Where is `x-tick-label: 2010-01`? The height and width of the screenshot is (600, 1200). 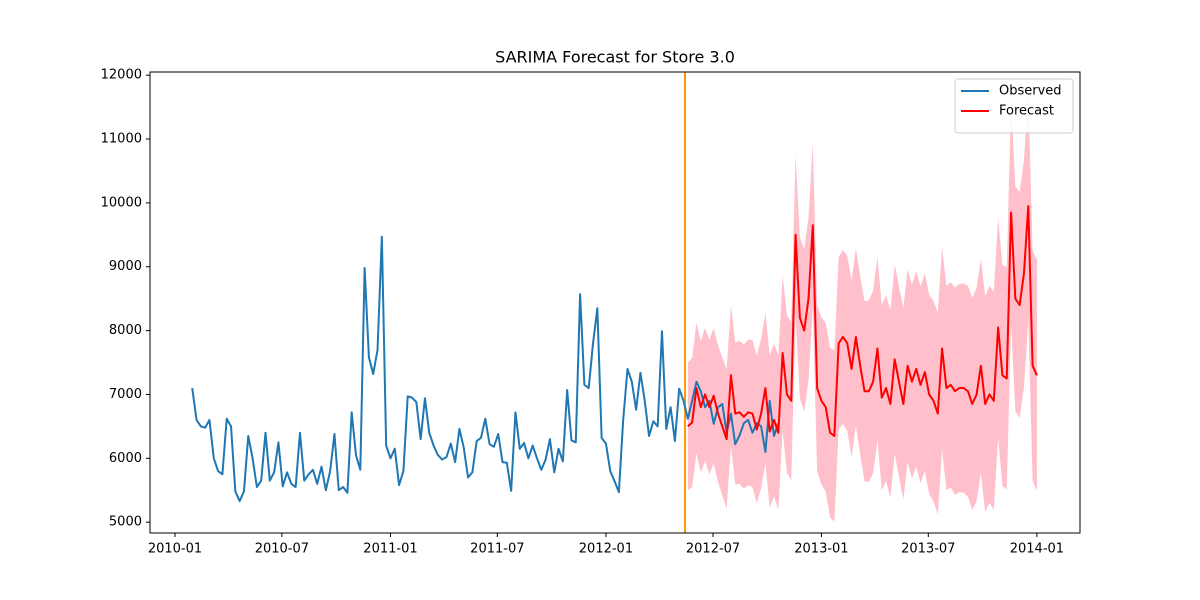 x-tick-label: 2010-01 is located at coordinates (175, 549).